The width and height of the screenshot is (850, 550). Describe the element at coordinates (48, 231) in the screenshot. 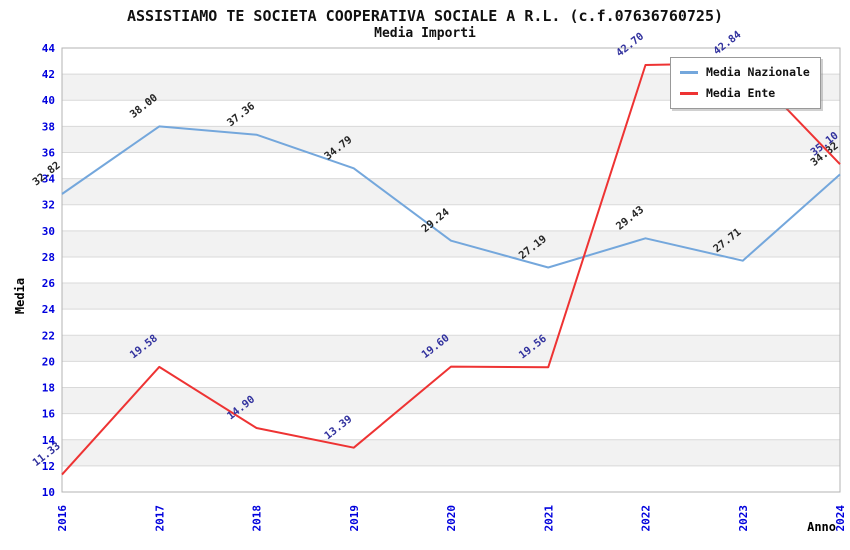

I see `y-axis-tick-label: 30` at that location.